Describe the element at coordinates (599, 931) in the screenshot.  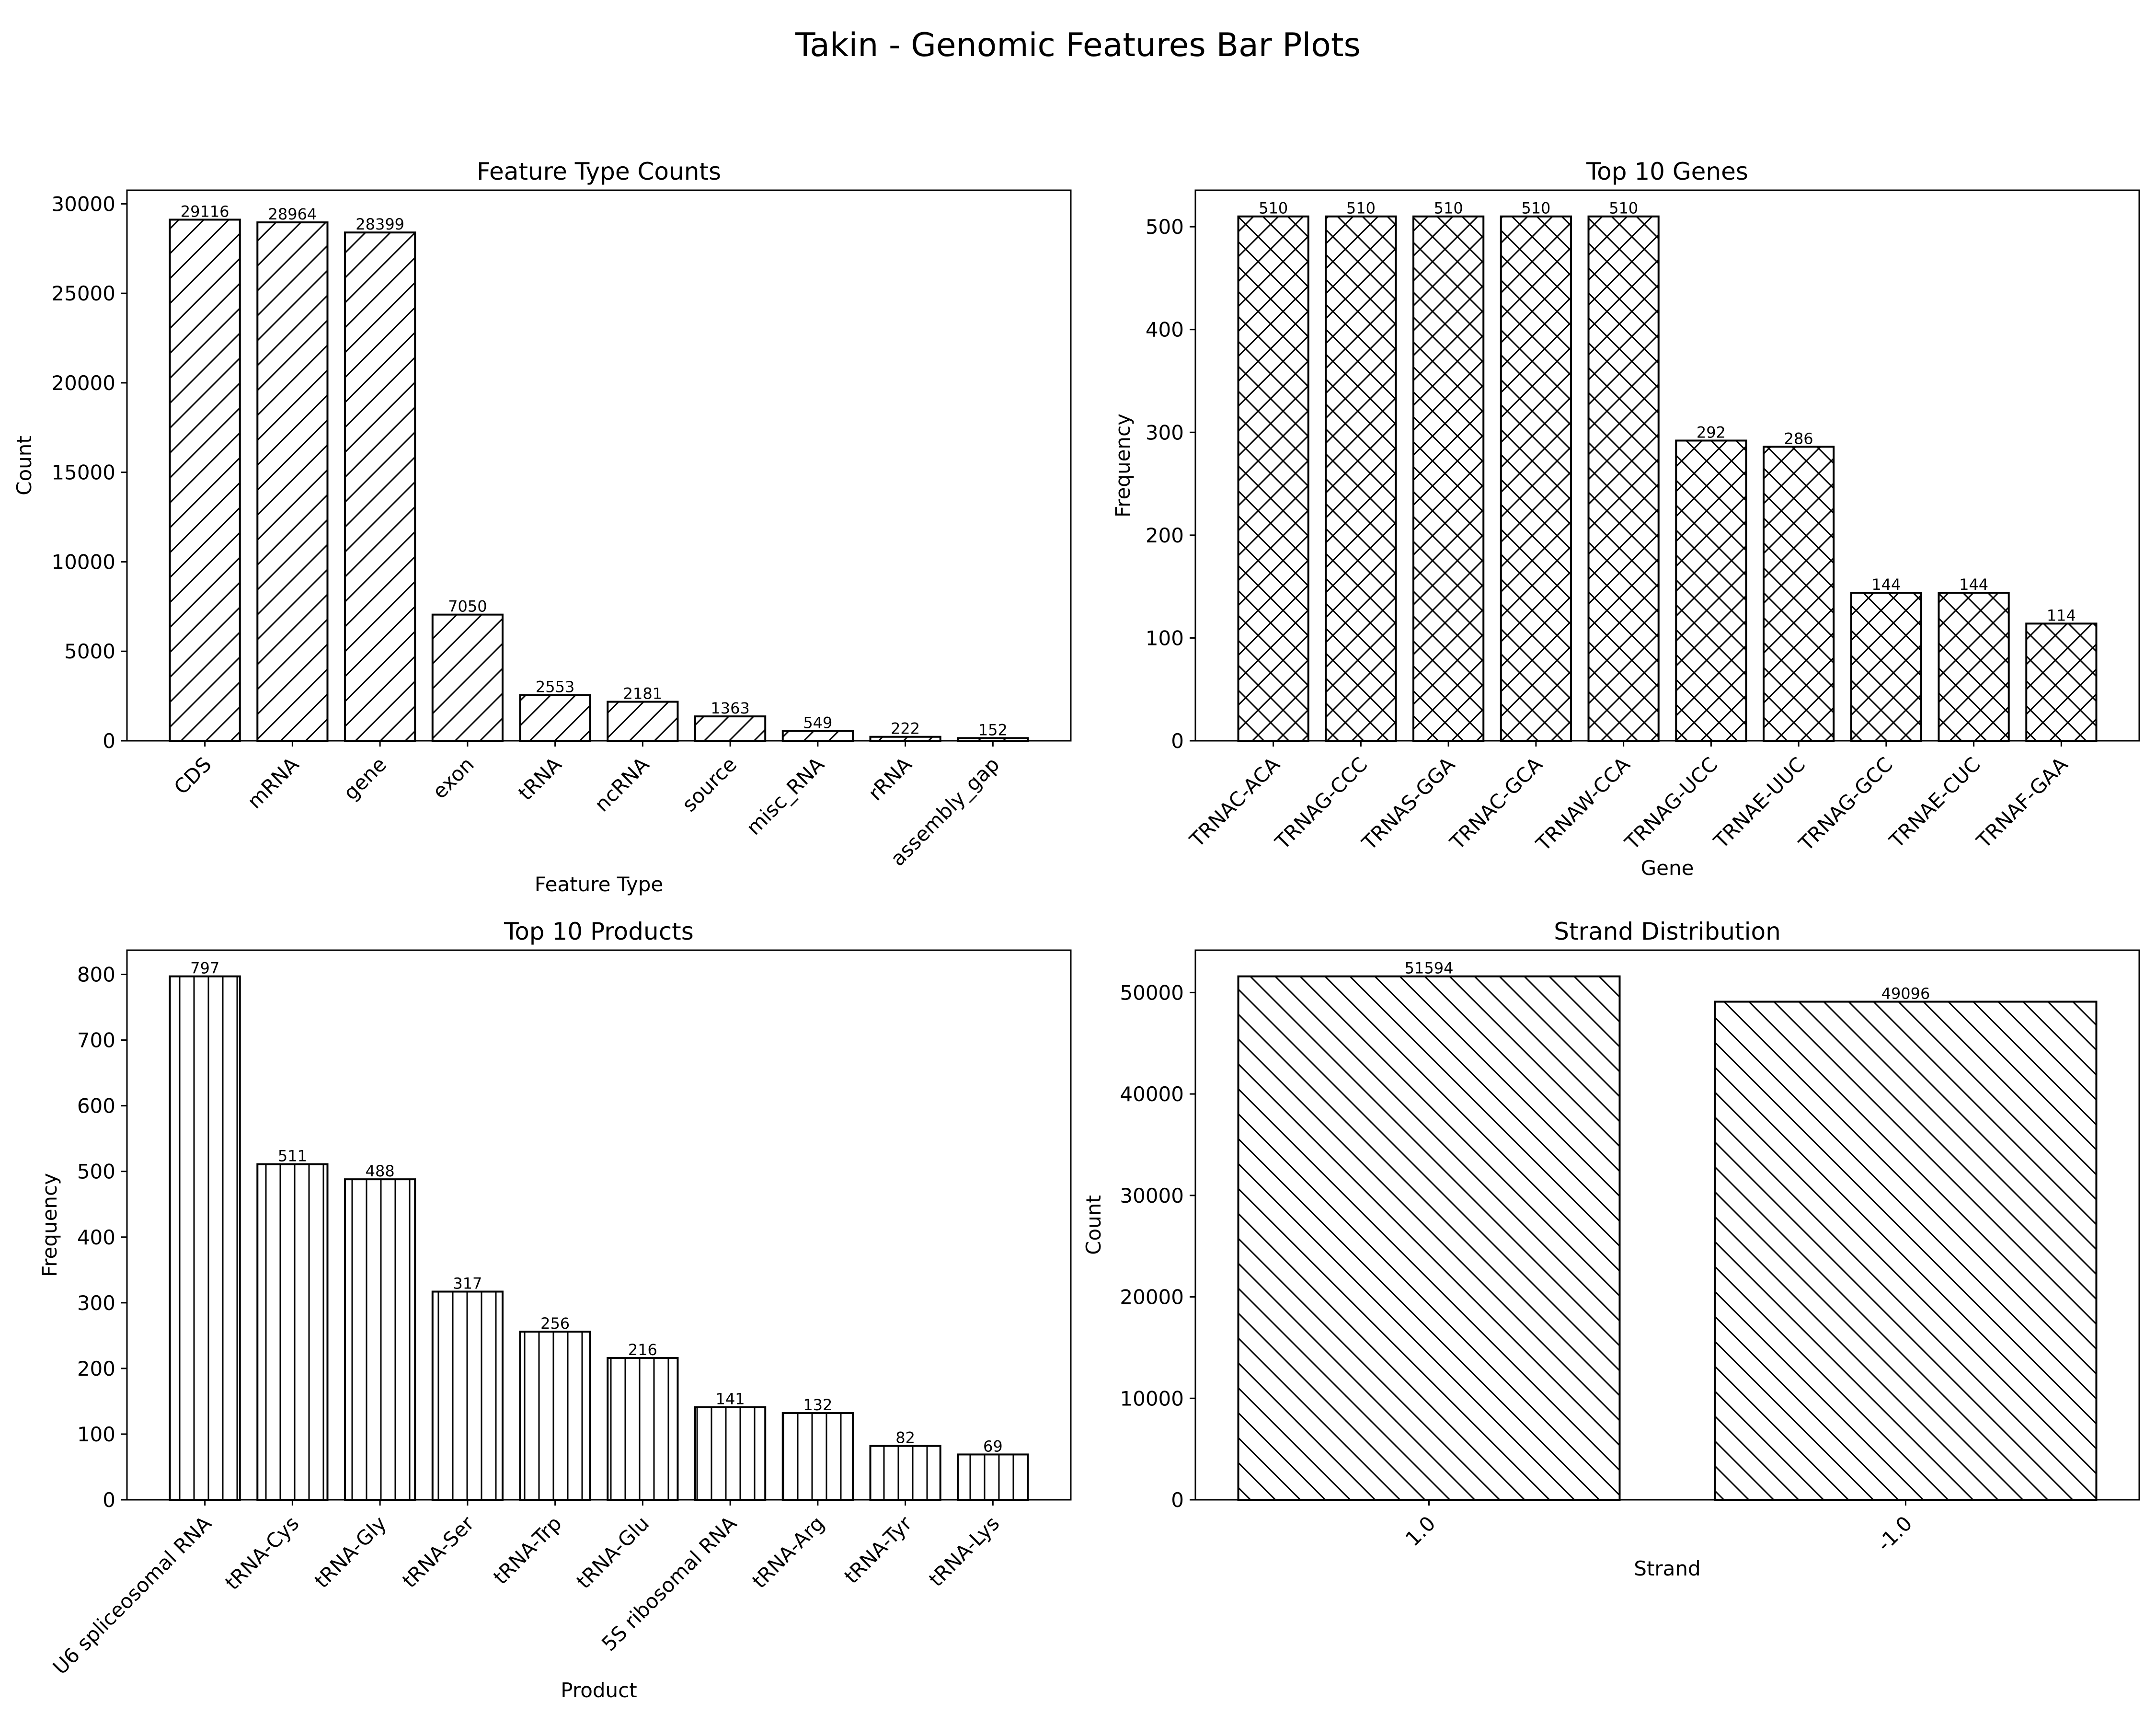
I see `chart-title: Top 10 Products` at that location.